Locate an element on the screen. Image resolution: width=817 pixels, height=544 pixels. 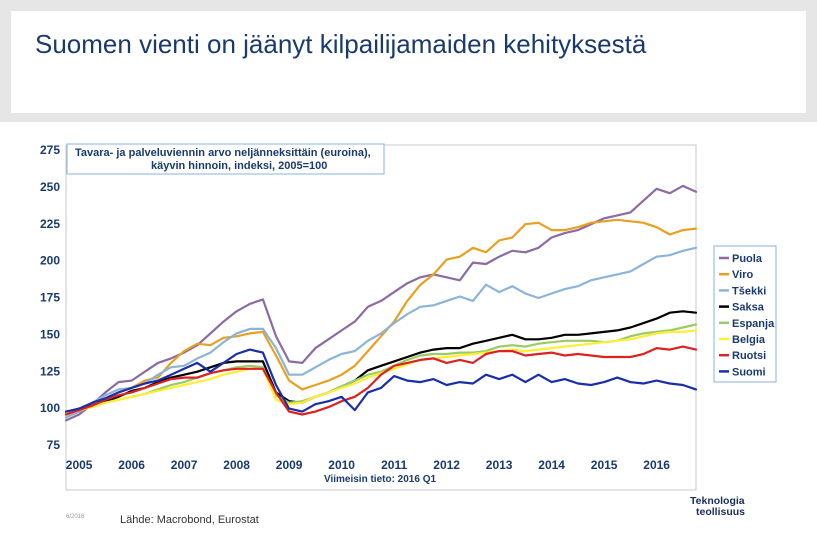
y-tick-label: 125 is located at coordinates (50, 371).